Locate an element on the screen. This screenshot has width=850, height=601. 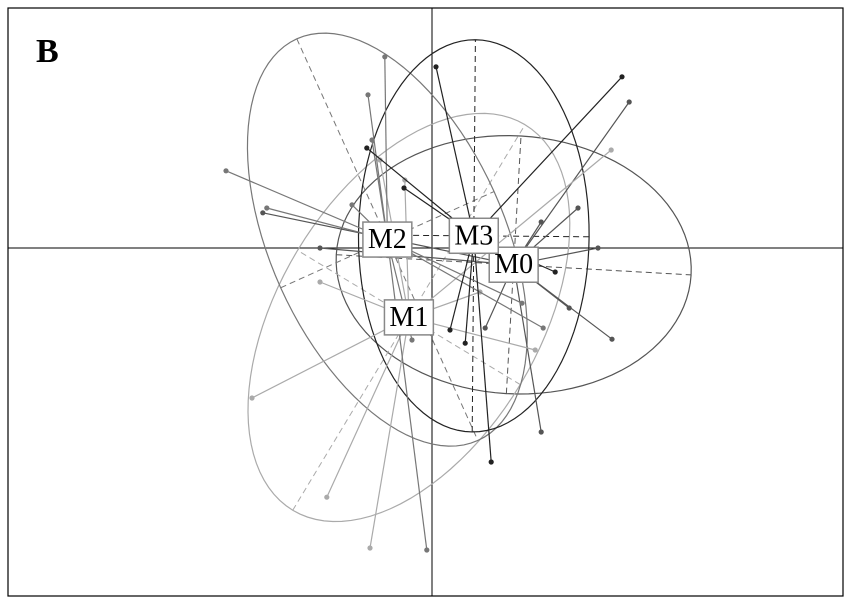
label-text: M2 is located at coordinates (387, 239).